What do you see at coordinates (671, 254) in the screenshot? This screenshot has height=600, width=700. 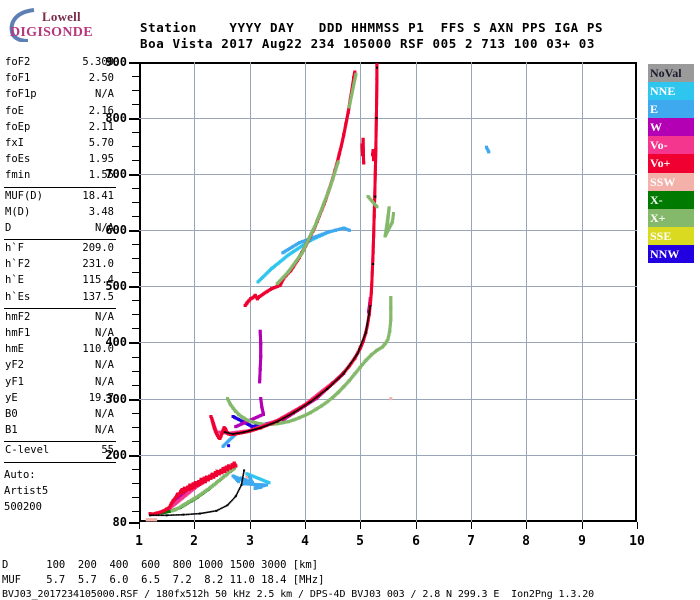 I see `legend-item-nnw: NNW` at bounding box center [671, 254].